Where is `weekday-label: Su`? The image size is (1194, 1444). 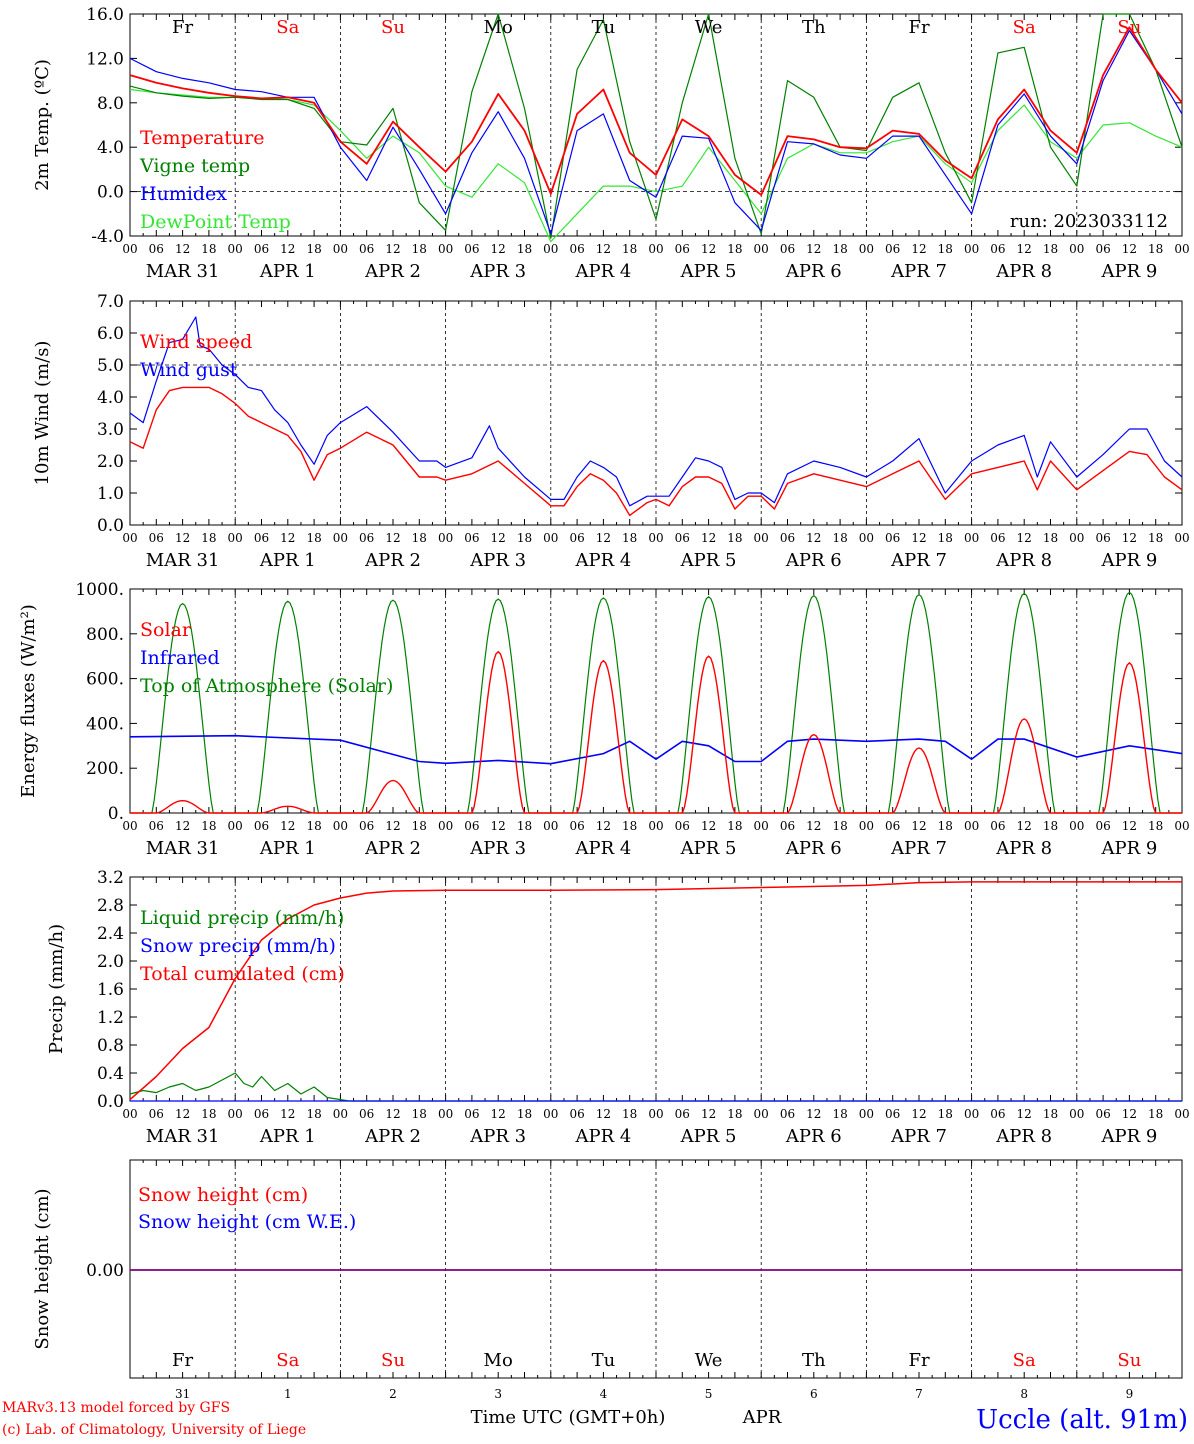 weekday-label: Su is located at coordinates (1129, 1360).